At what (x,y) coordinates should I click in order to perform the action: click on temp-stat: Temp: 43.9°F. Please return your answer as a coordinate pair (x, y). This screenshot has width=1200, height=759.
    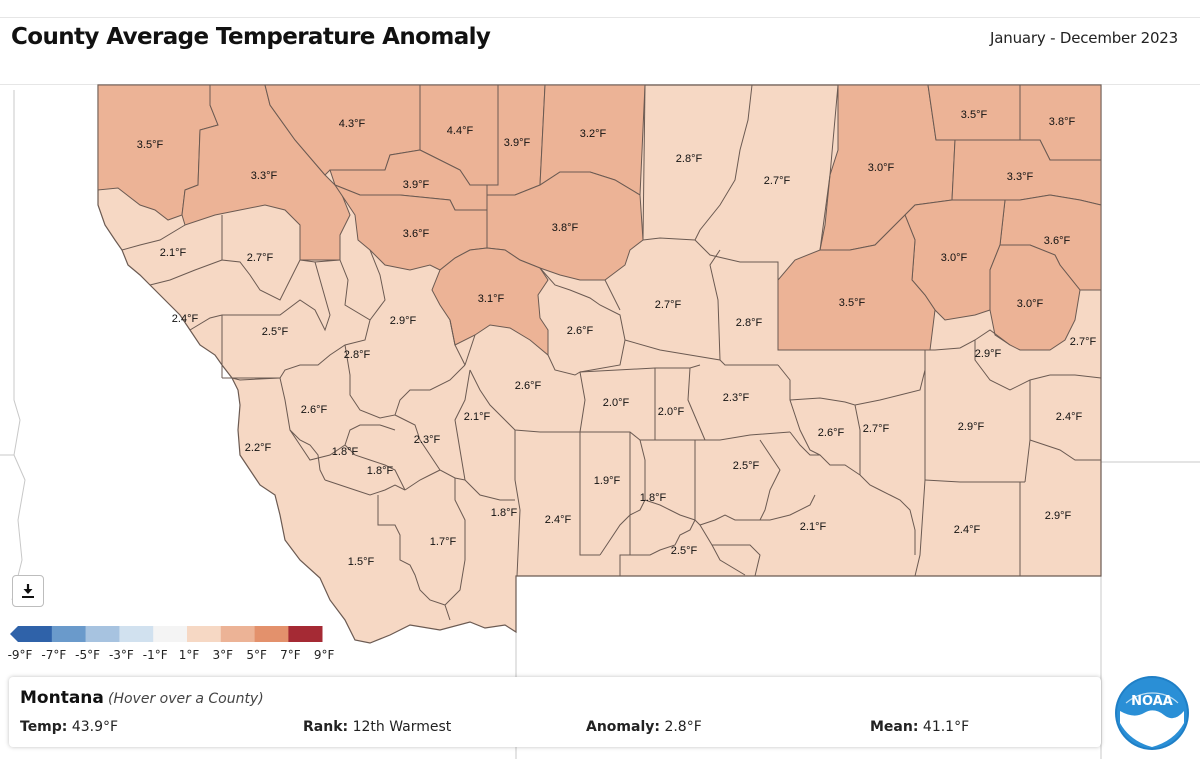
    Looking at the image, I should click on (69, 727).